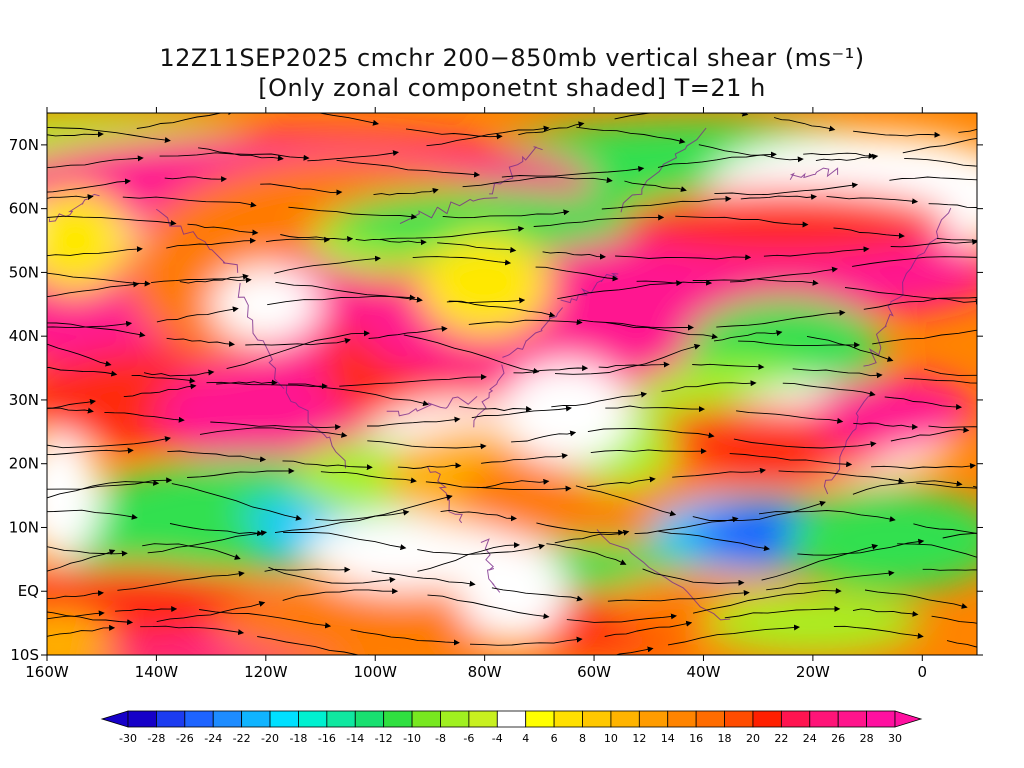 The width and height of the screenshot is (1024, 768). Describe the element at coordinates (512, 88) in the screenshot. I see `title-line-2: [Only zonal componetnt shaded] T=21 h` at that location.